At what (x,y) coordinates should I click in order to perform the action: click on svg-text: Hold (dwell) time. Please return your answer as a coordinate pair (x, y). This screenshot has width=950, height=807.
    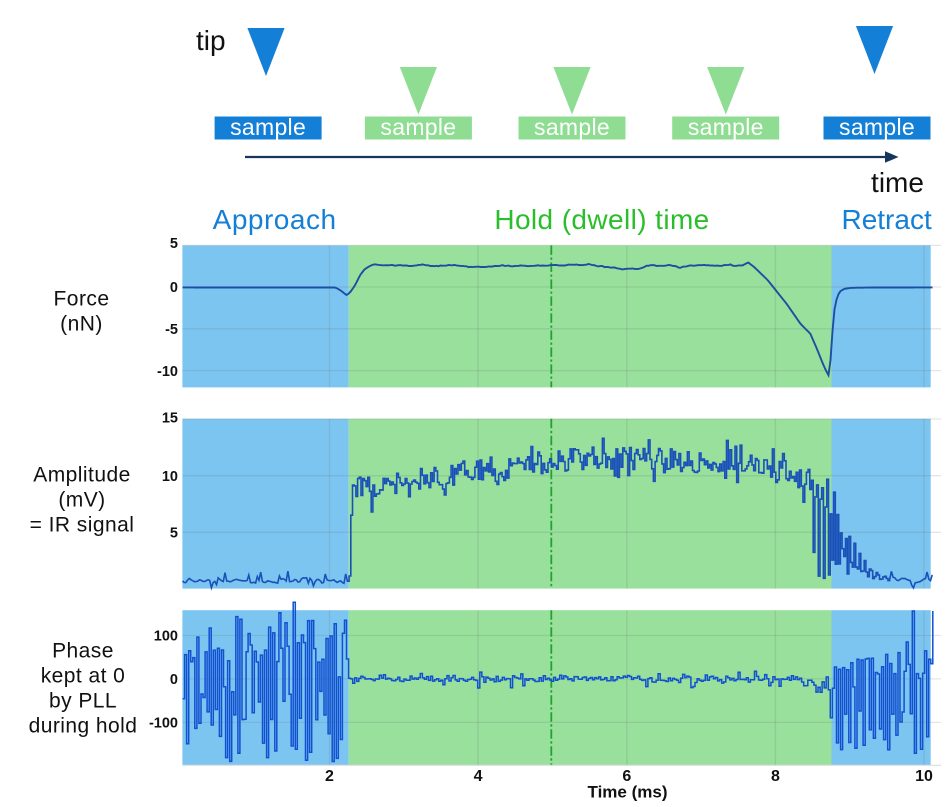
    Looking at the image, I should click on (601, 219).